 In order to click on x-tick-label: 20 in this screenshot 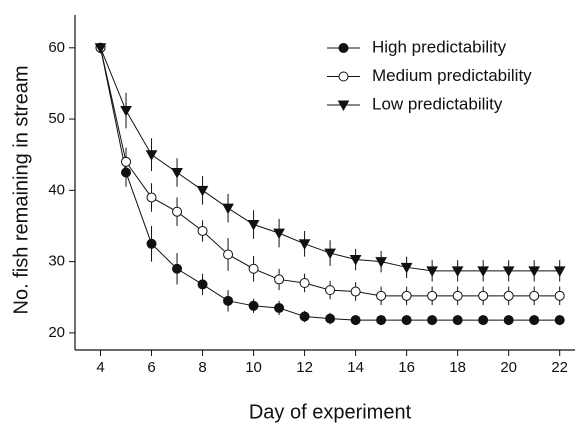, I will do `click(508, 367)`.